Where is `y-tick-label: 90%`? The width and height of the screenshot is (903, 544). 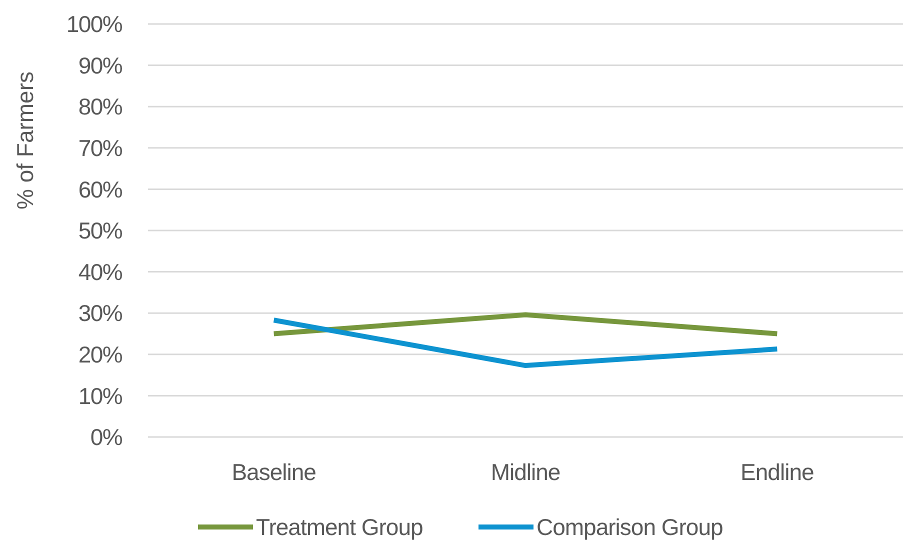
y-tick-label: 90% is located at coordinates (100, 65).